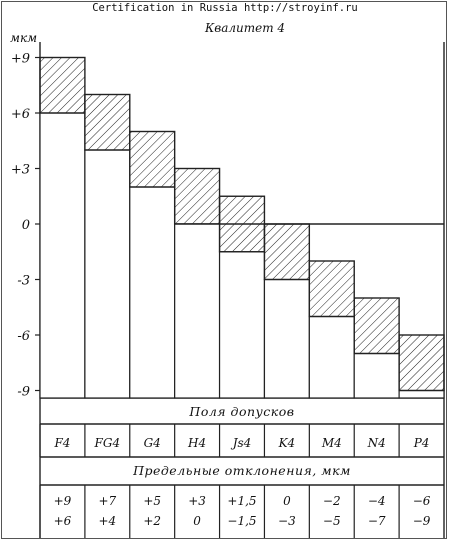 This screenshot has width=450, height=542. Describe the element at coordinates (20, 59) in the screenshot. I see `y-tick-label: +9` at that location.